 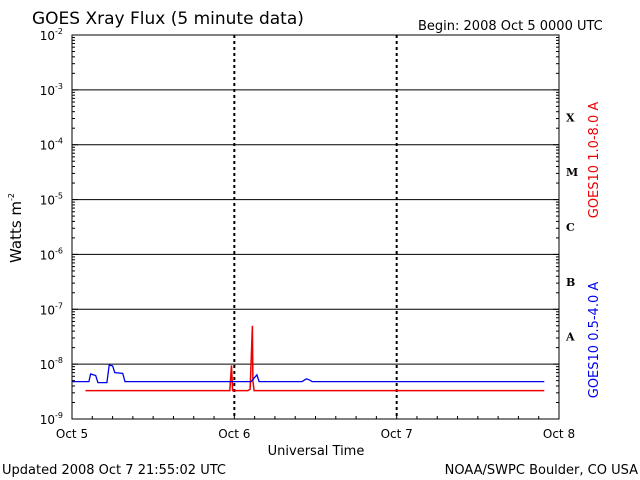 I want to click on y-tick-label: 10⁻³, so click(x=51, y=90).